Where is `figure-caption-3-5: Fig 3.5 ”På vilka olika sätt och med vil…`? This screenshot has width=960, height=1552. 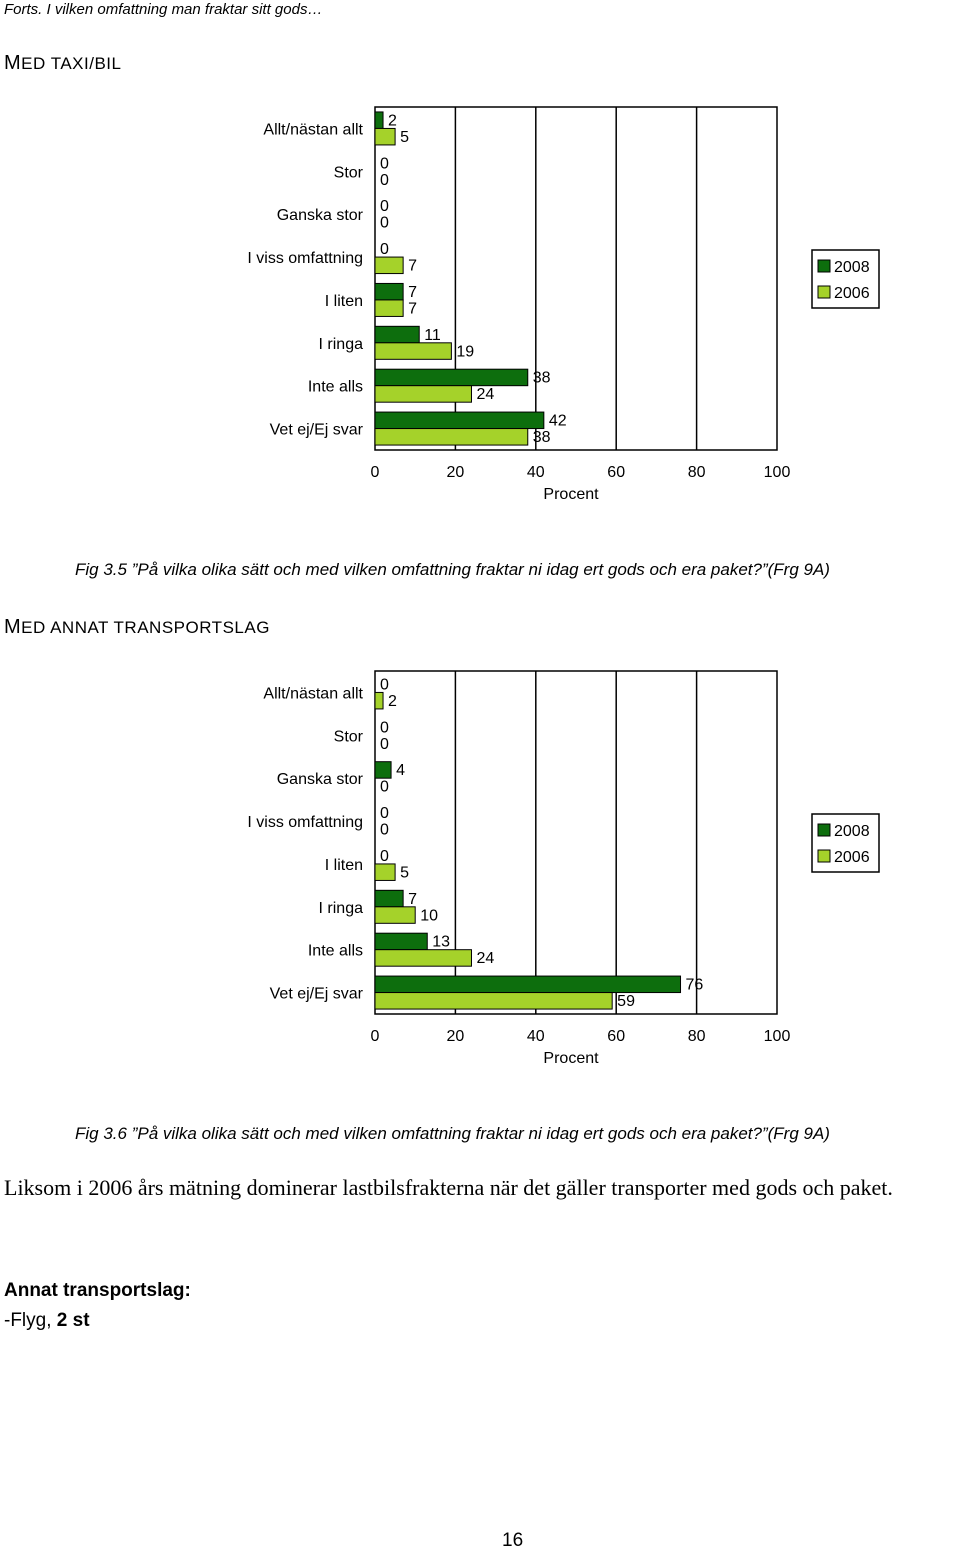 figure-caption-3-5: Fig 3.5 ”På vilka olika sätt och med vil… is located at coordinates (452, 569).